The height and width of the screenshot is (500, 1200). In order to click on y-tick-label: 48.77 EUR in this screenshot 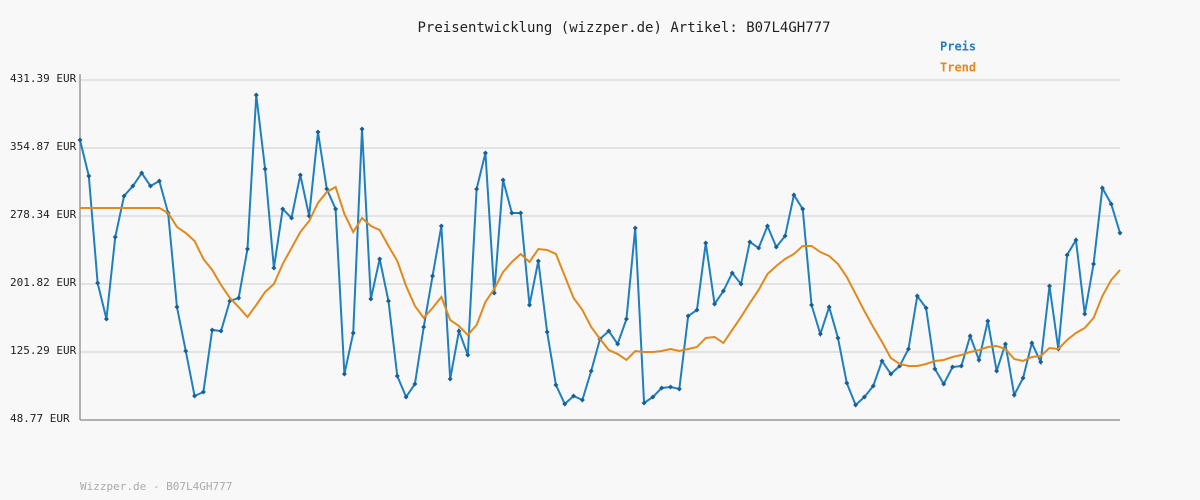, I will do `click(40, 418)`.